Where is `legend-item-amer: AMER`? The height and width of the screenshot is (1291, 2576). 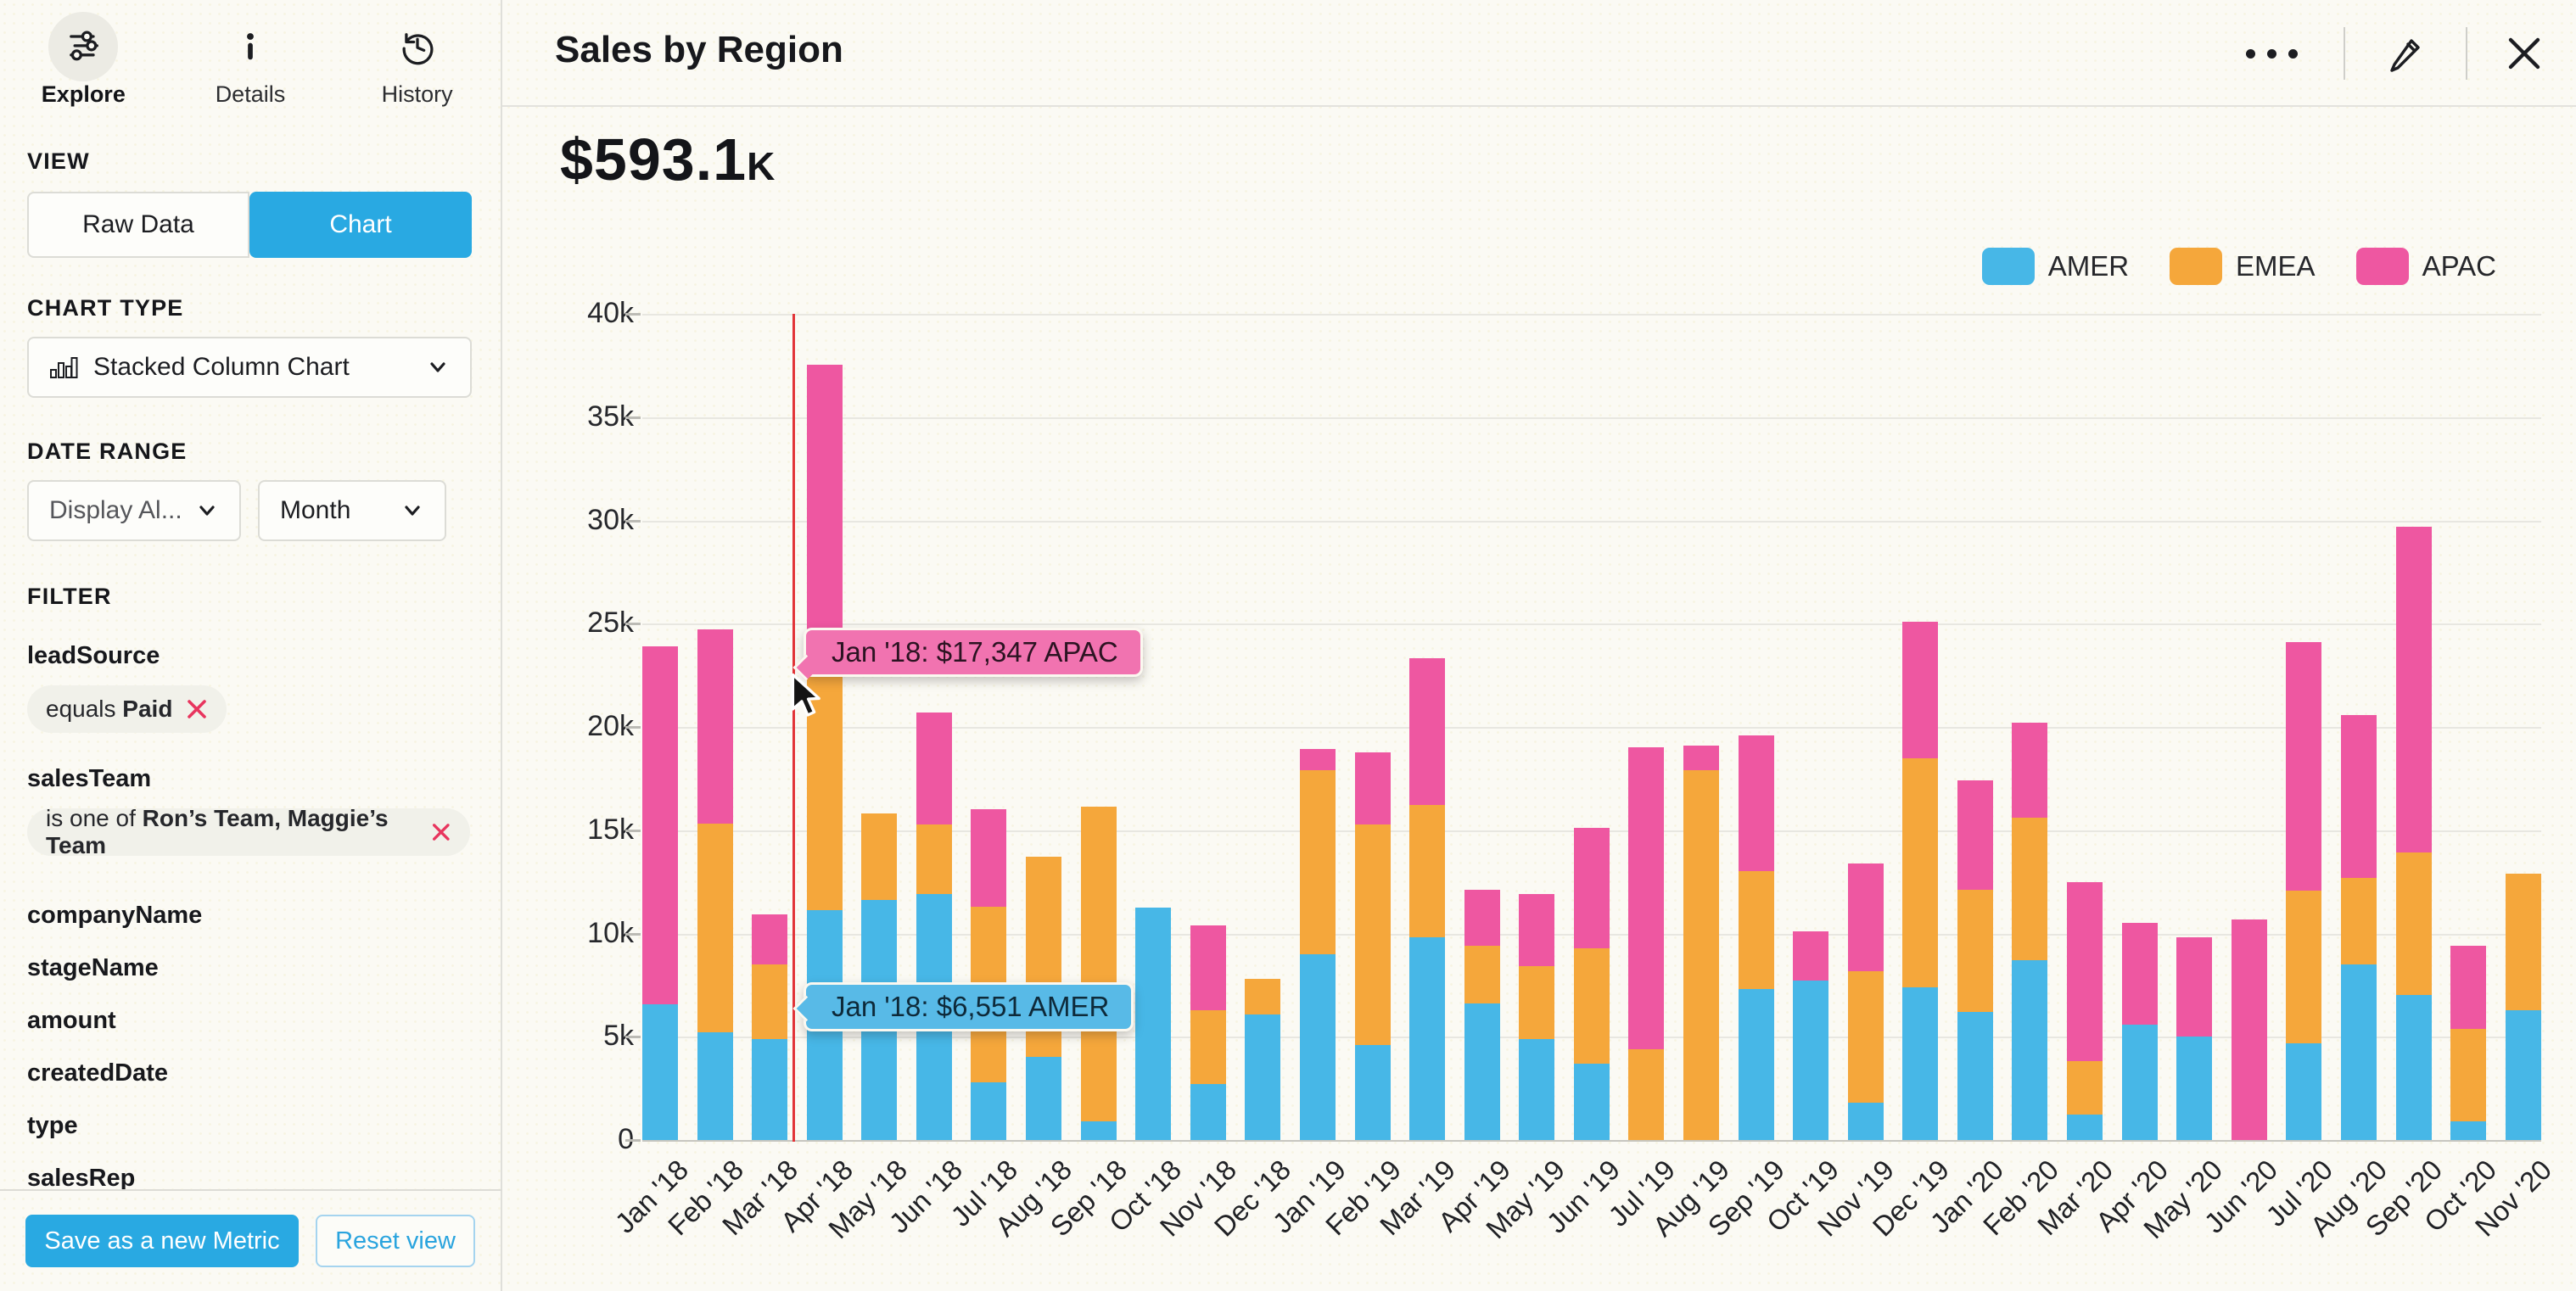 legend-item-amer: AMER is located at coordinates (2055, 267).